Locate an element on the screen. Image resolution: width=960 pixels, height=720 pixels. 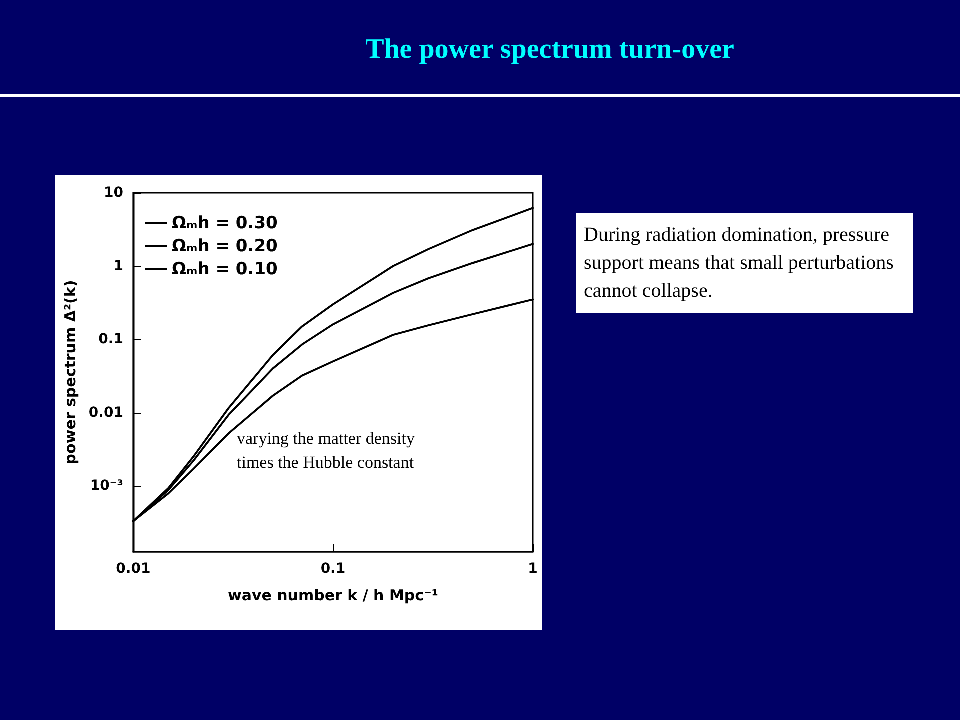
x-tick-label: 0.01 is located at coordinates (133, 569).